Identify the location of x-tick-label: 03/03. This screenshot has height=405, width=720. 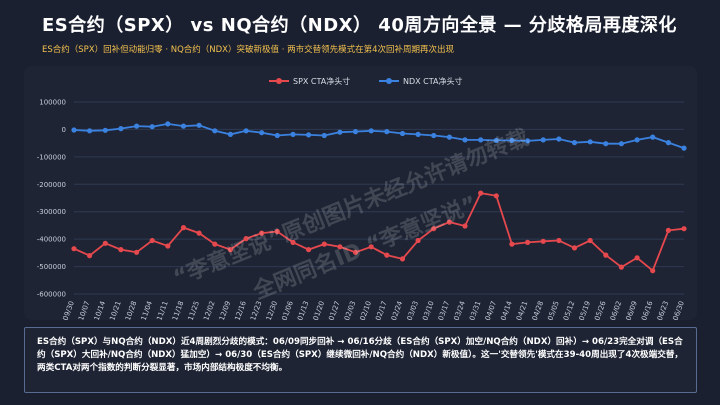
(413, 310).